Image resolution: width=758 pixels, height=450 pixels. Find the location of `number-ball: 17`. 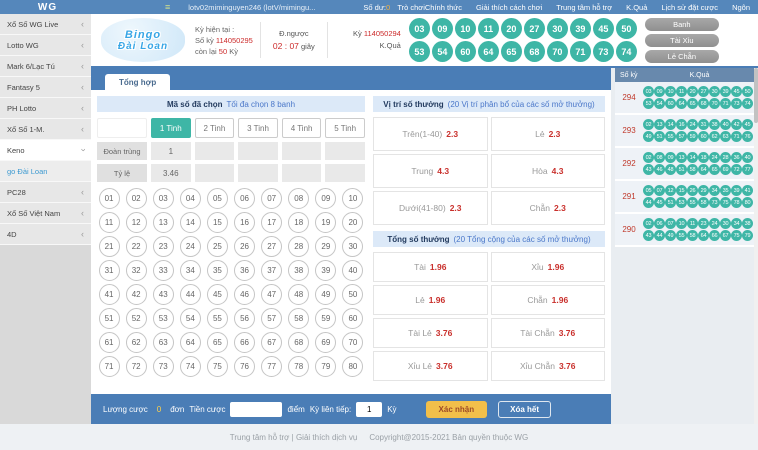

number-ball: 17 is located at coordinates (272, 222).